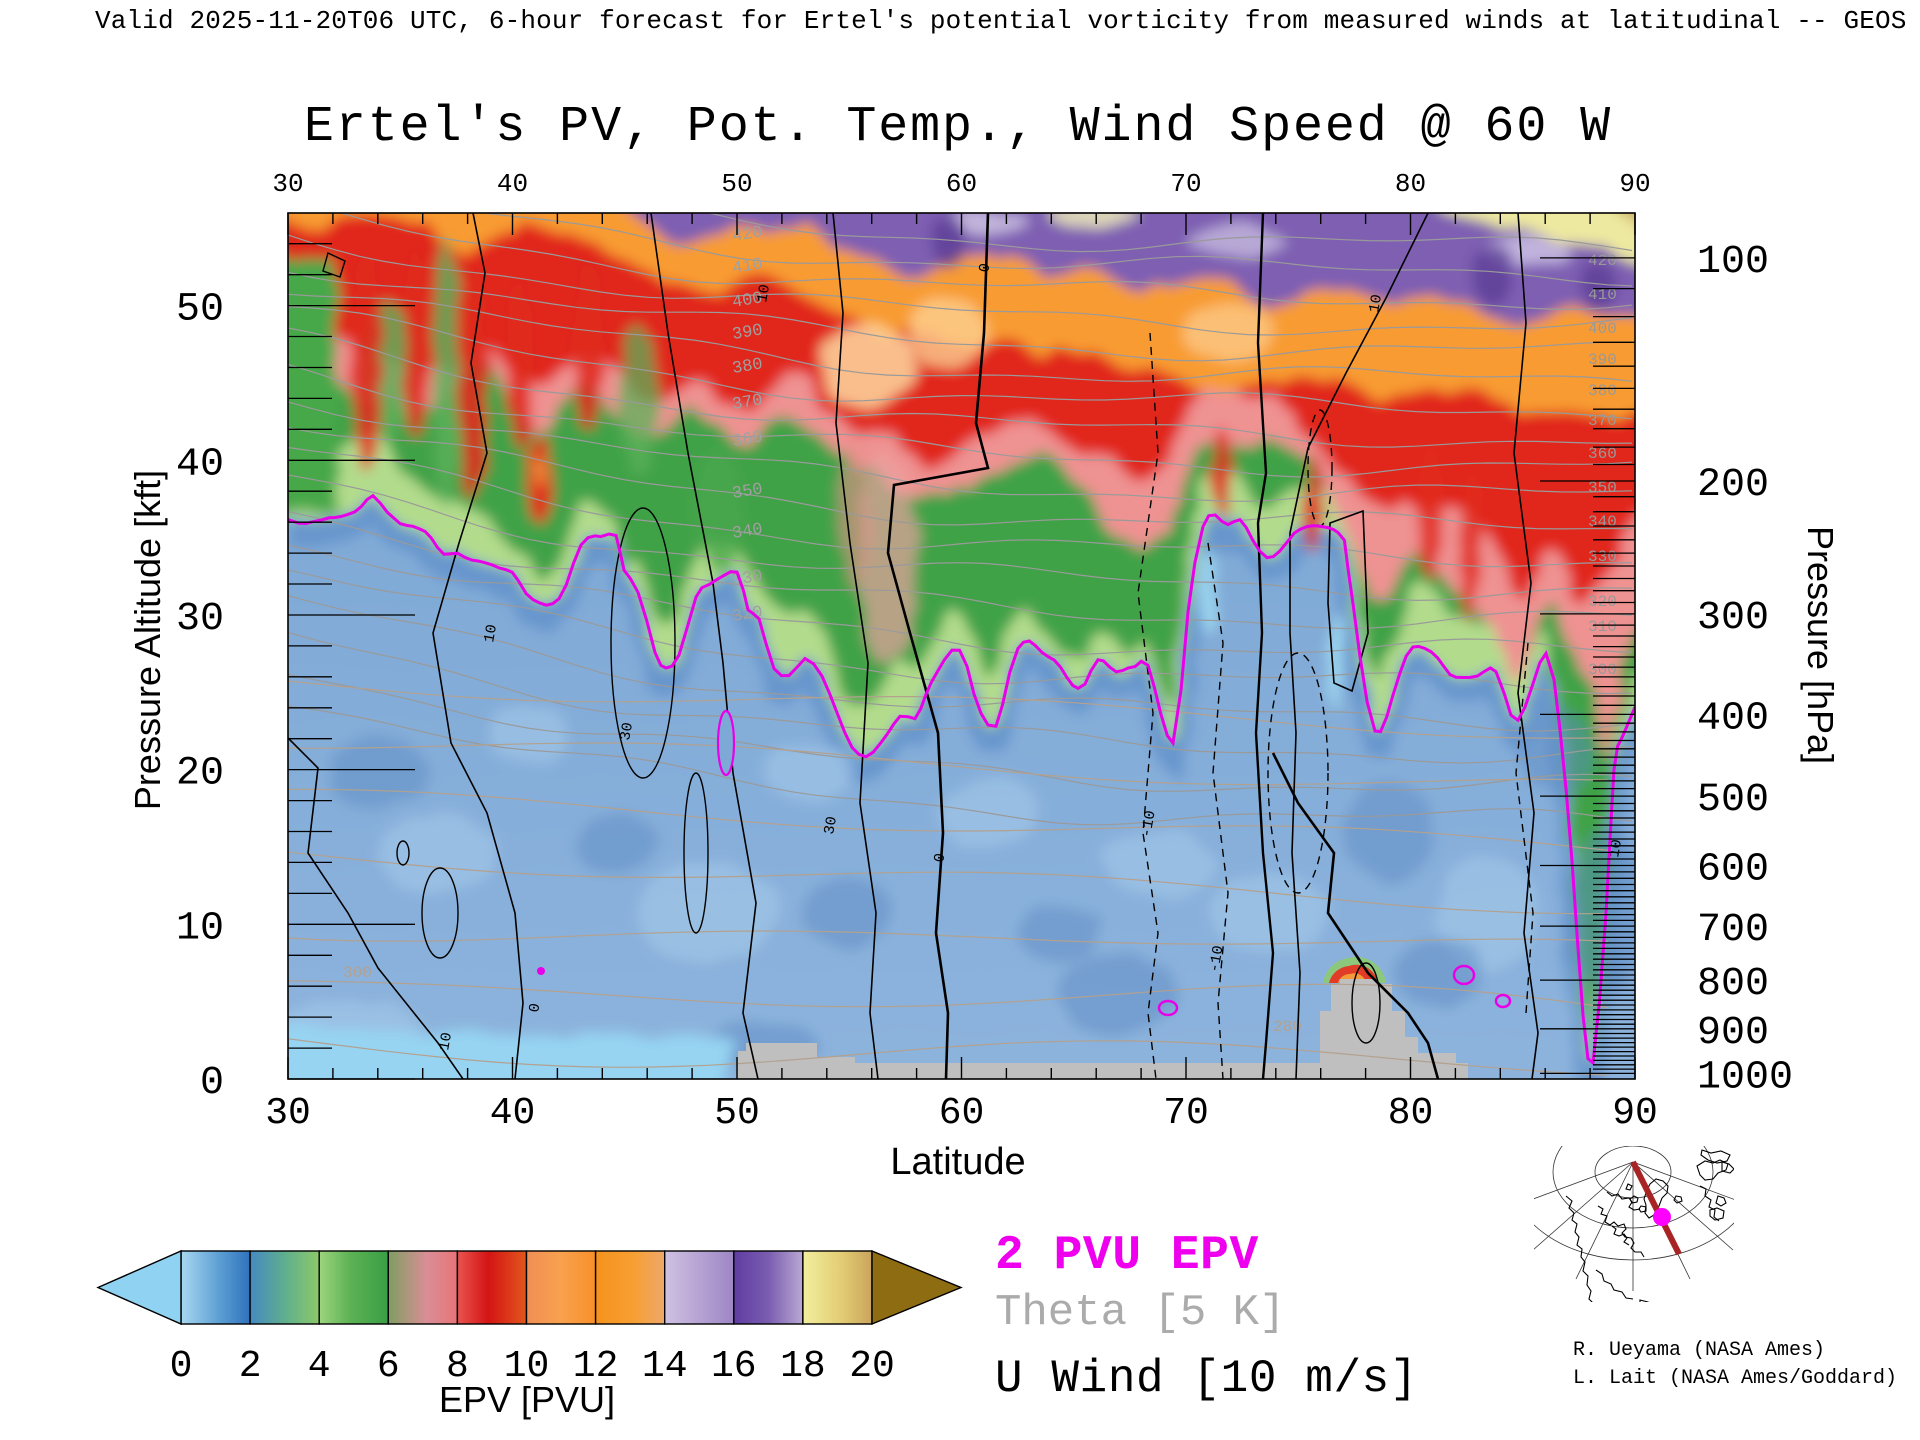 The height and width of the screenshot is (1440, 1920). I want to click on svg-text: Pressure [hPa], so click(1820, 645).